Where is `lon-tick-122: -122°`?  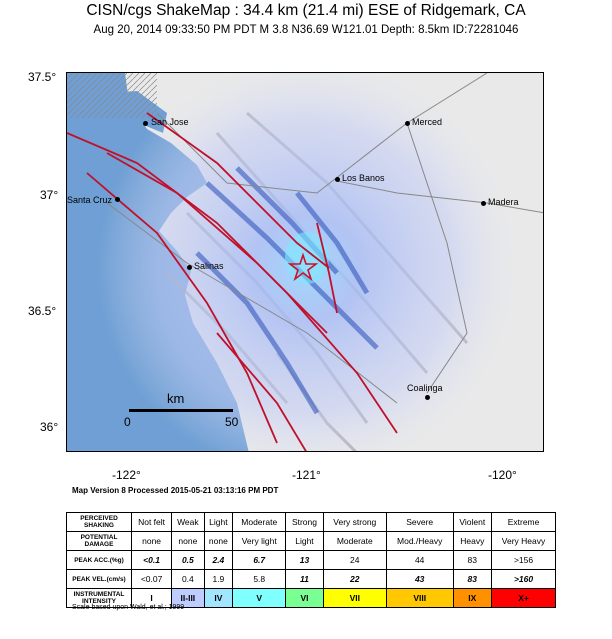 lon-tick-122: -122° is located at coordinates (126, 475).